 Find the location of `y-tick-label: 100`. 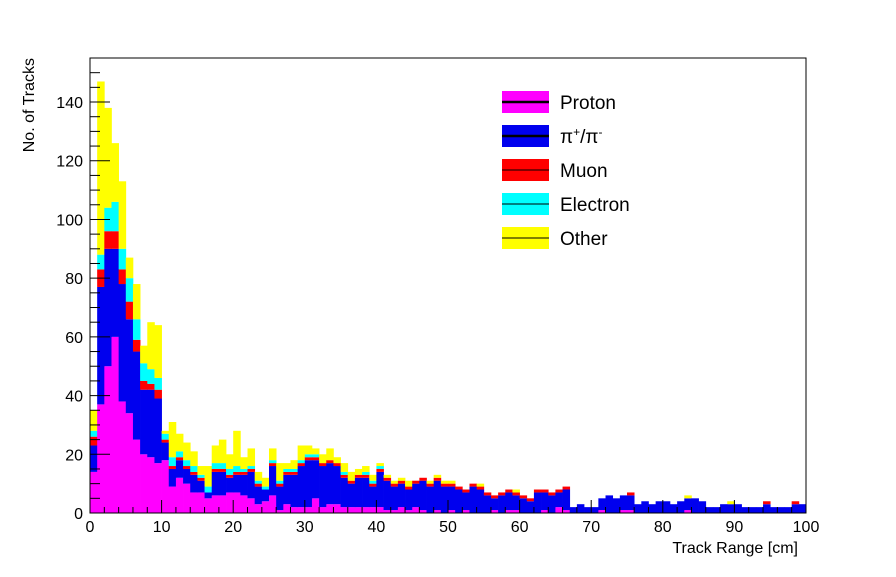

y-tick-label: 100 is located at coordinates (69, 220).